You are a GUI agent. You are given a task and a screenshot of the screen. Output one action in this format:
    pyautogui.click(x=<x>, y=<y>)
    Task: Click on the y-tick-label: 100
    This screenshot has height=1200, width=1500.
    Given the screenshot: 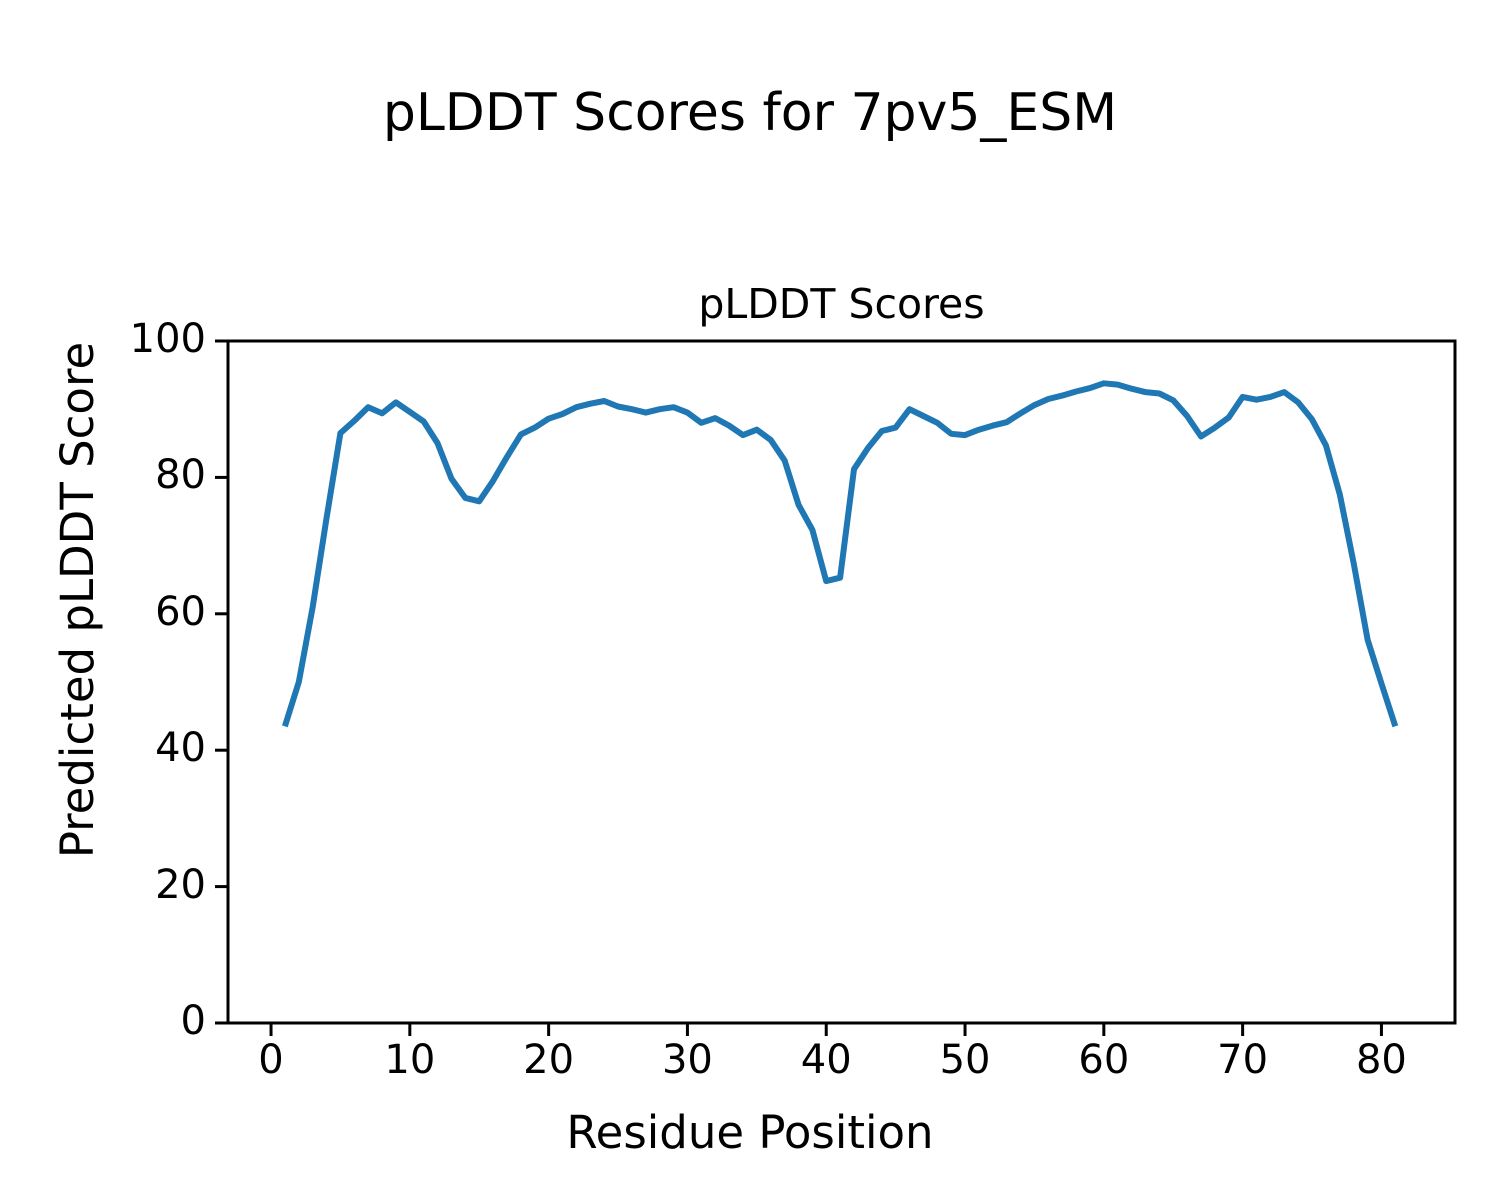 What is the action you would take?
    pyautogui.click(x=167, y=339)
    